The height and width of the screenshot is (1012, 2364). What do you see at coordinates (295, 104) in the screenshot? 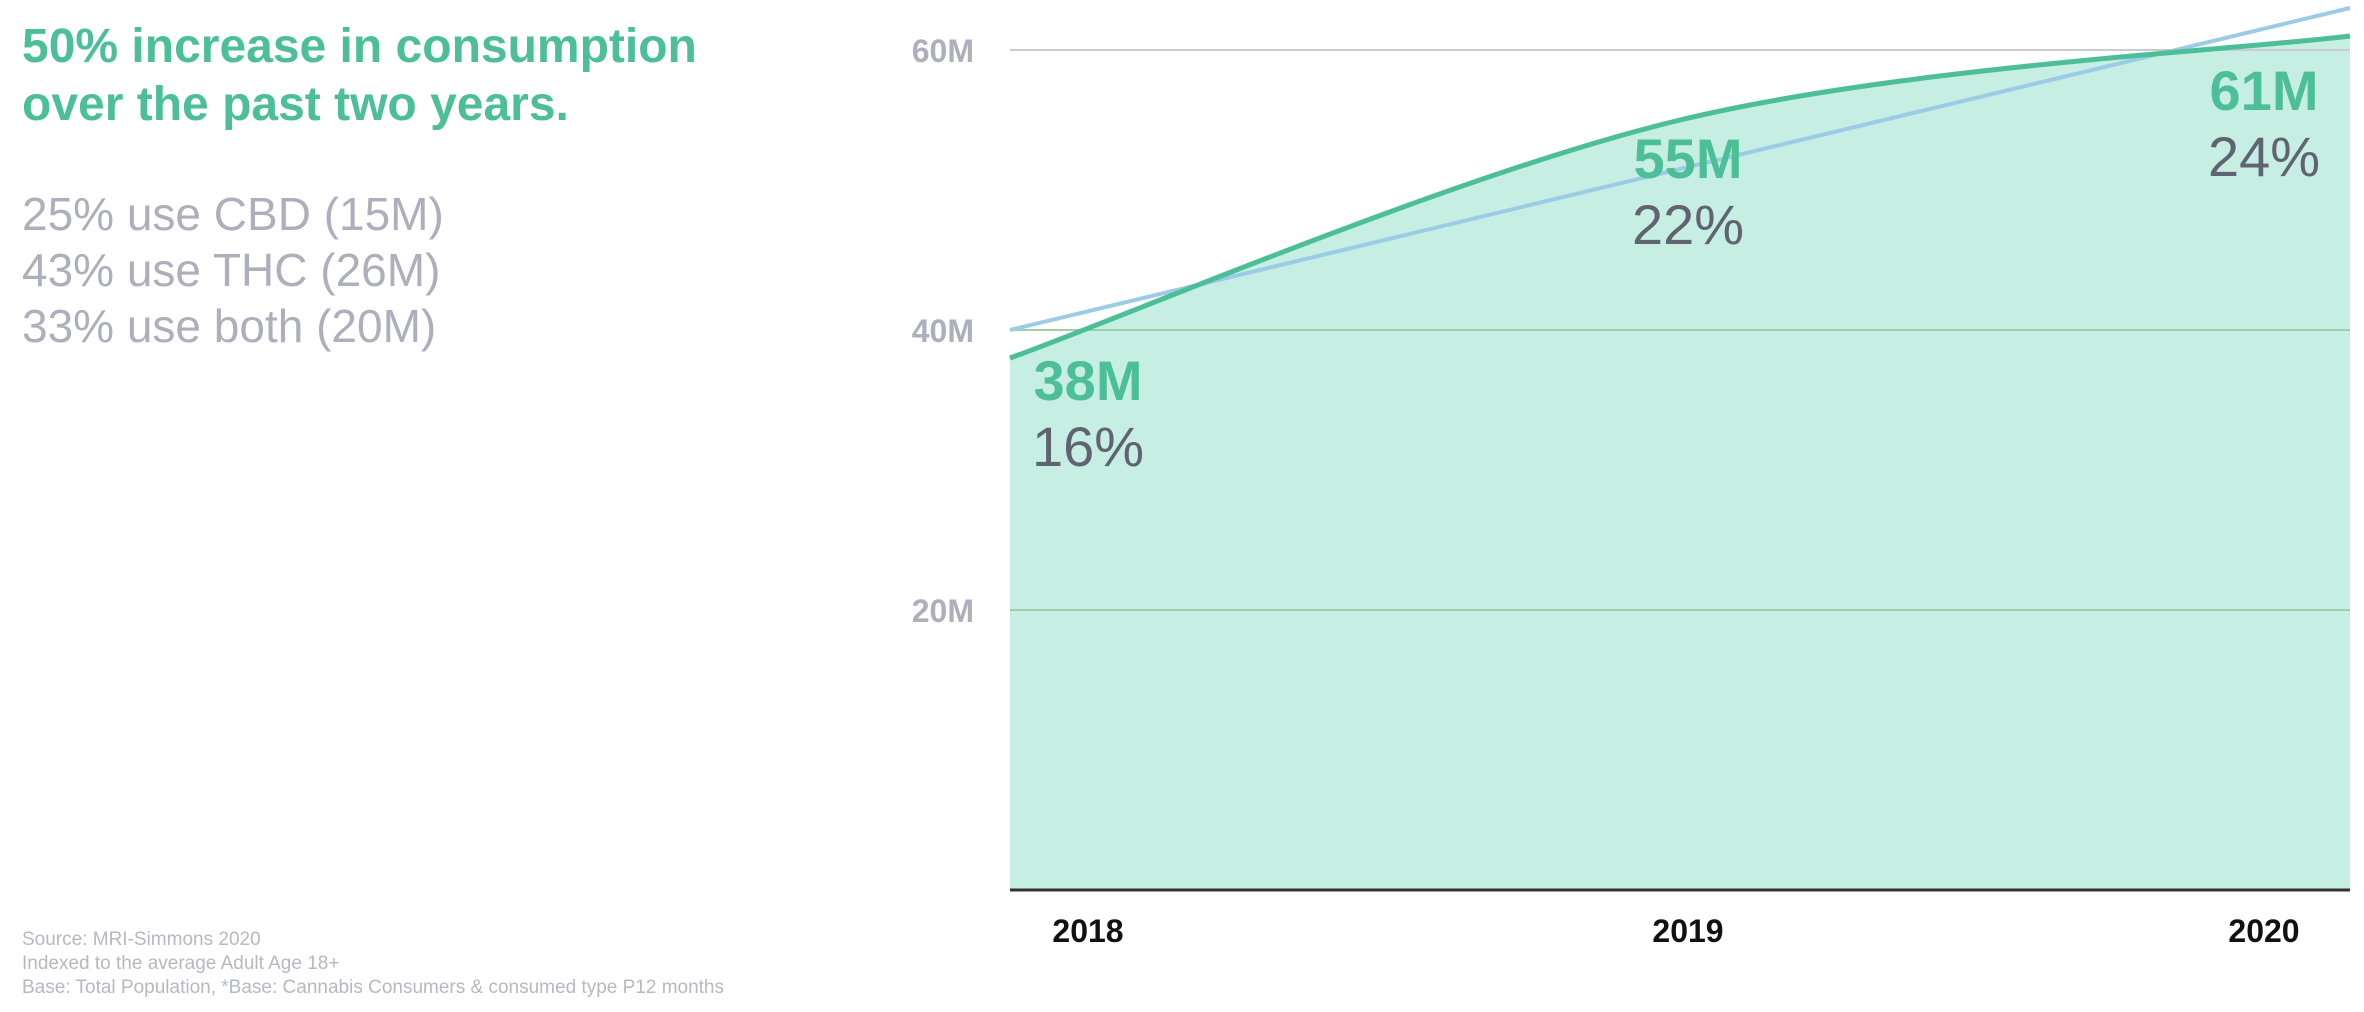
I see `headline-line-2: over the past two years.` at bounding box center [295, 104].